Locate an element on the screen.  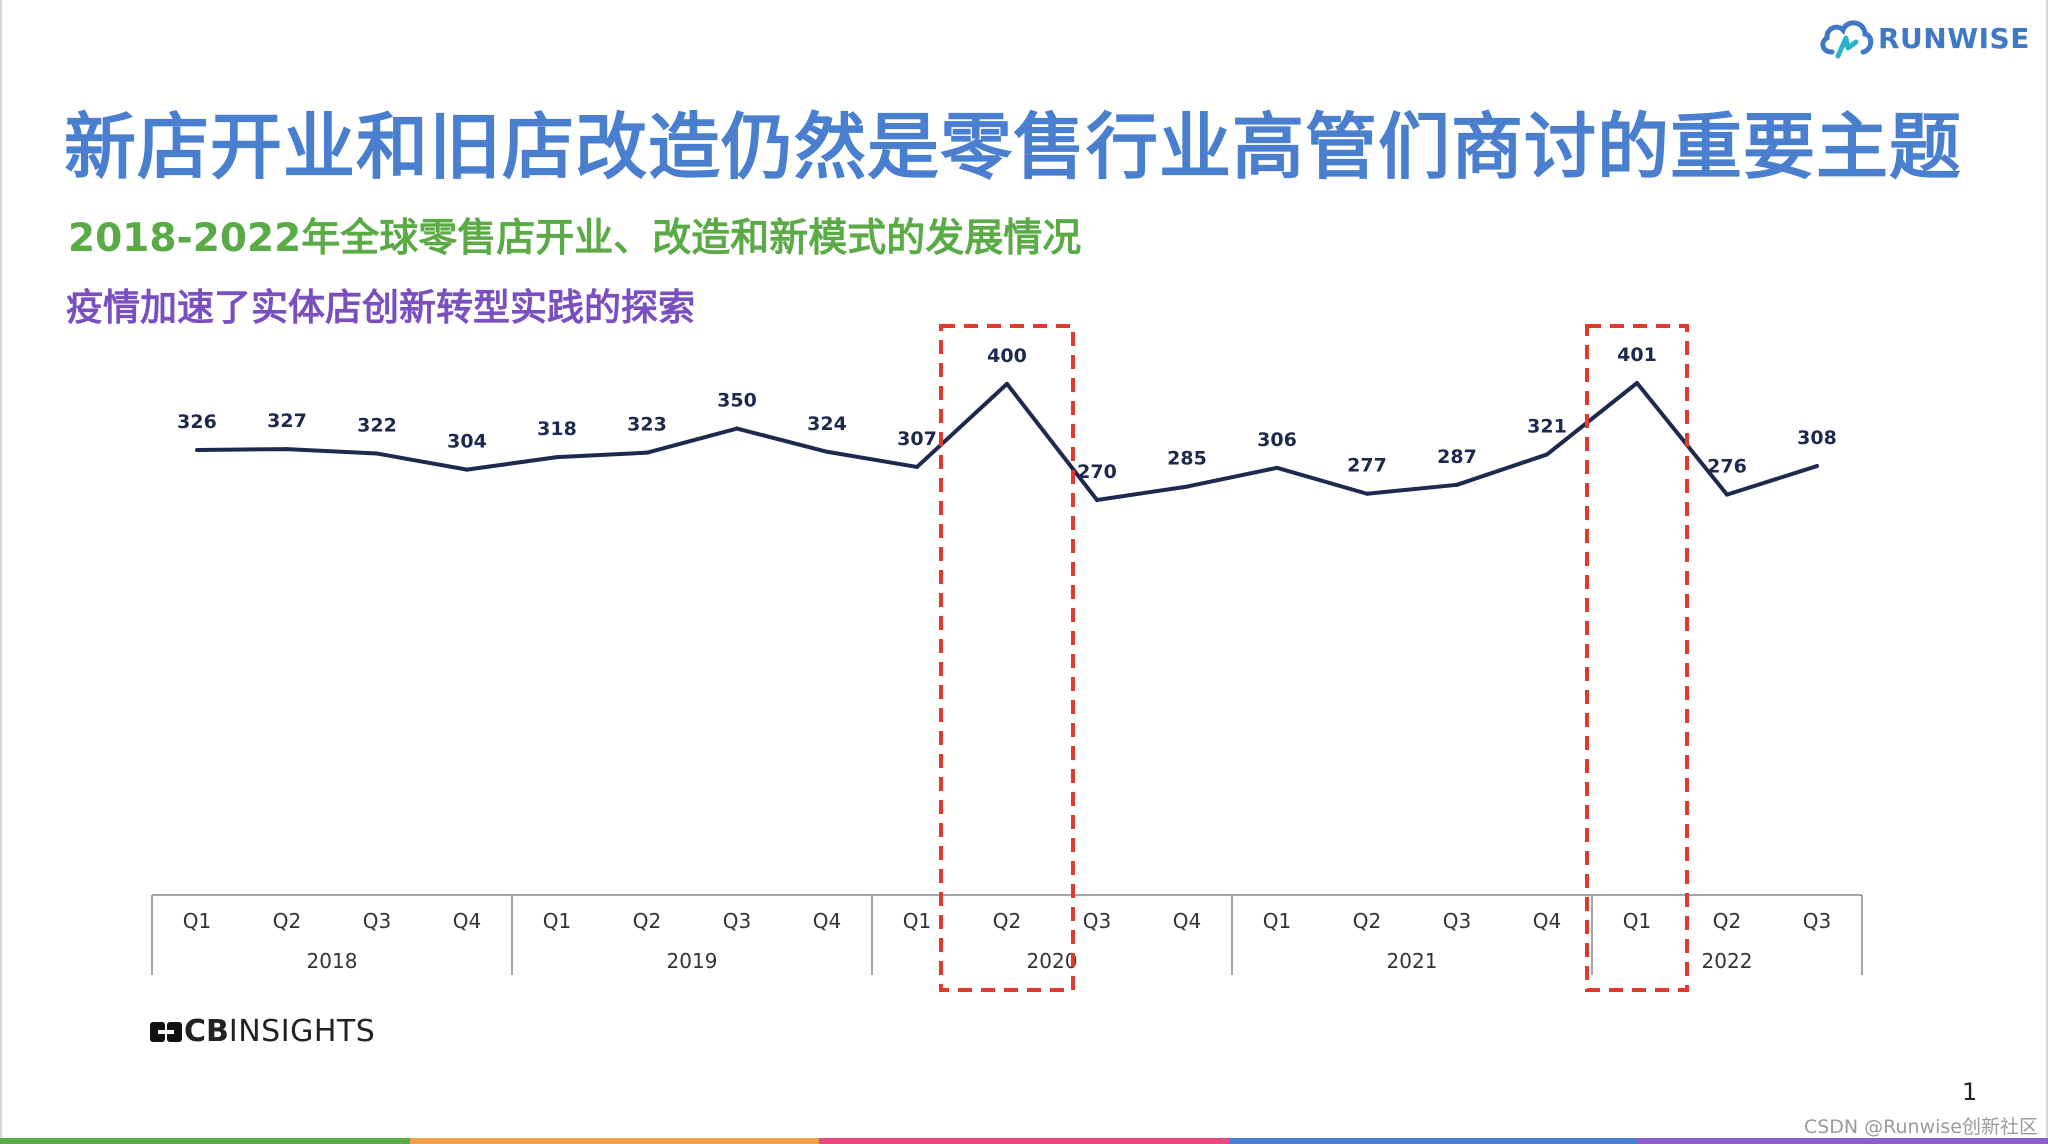
year-label: 2020 is located at coordinates (1052, 961).